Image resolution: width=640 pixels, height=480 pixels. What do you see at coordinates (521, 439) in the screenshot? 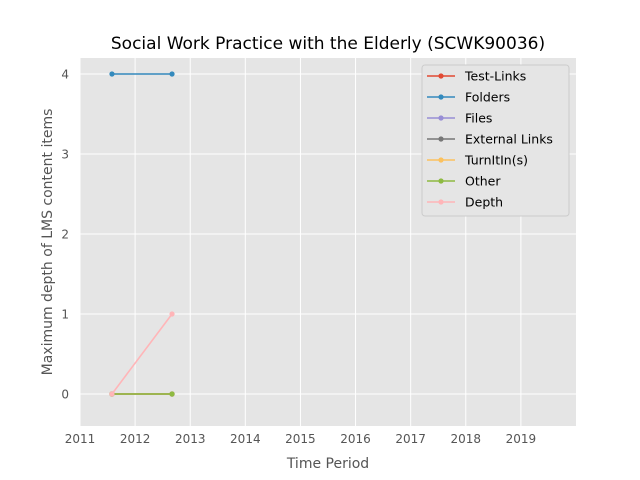
I see `x-tick-label: 2019` at bounding box center [521, 439].